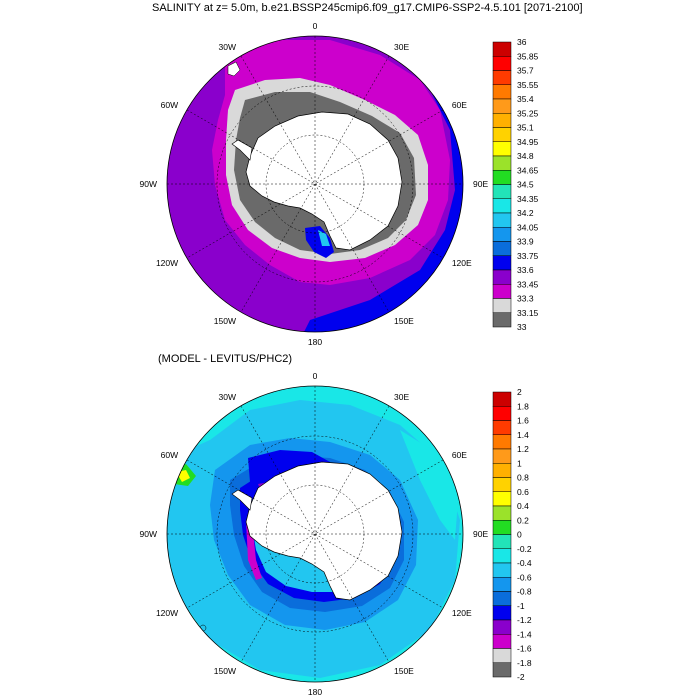 The width and height of the screenshot is (700, 700). Describe the element at coordinates (525, 213) in the screenshot. I see `salinity-colorbar-label: 34.2` at that location.